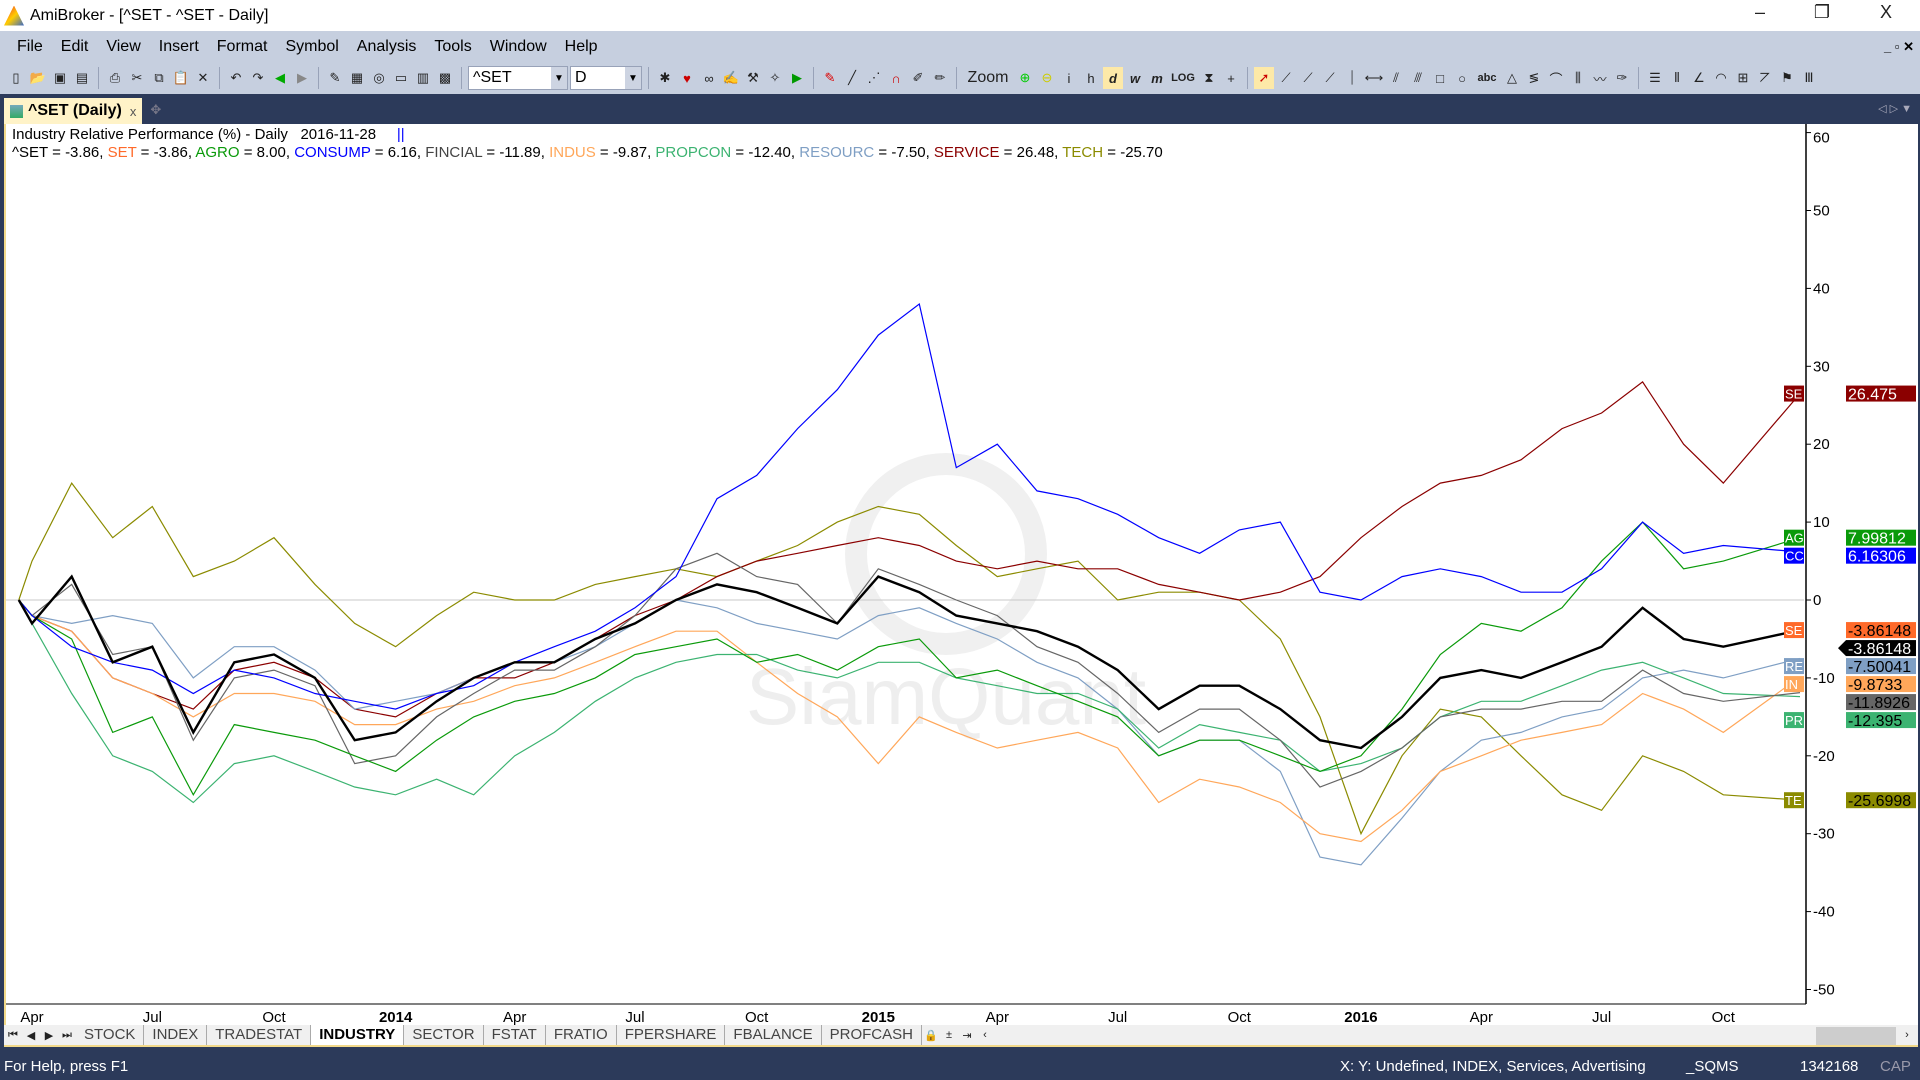 This screenshot has width=1920, height=1080. What do you see at coordinates (1721, 77) in the screenshot?
I see `gann-icon: ◠` at bounding box center [1721, 77].